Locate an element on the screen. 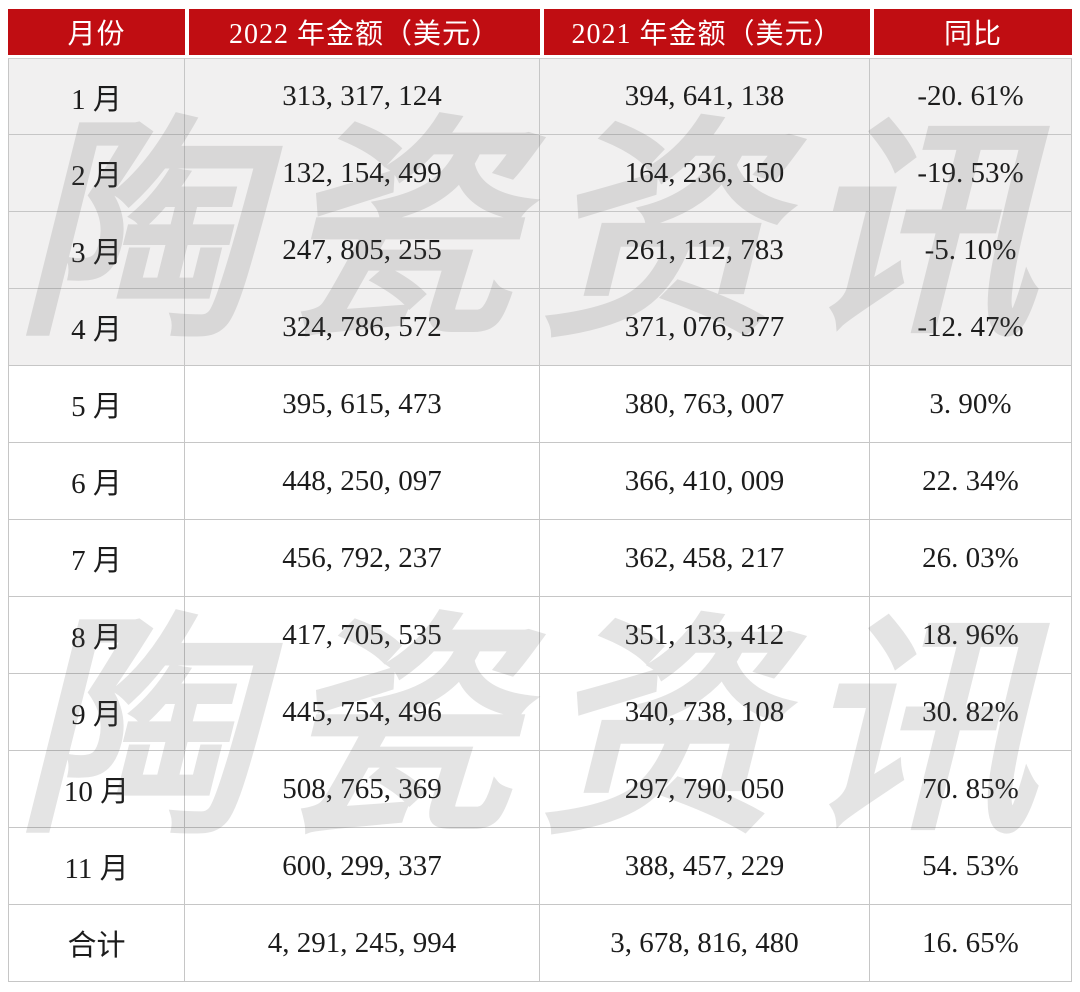  amount-2022-cell: 132, 154, 499 is located at coordinates (362, 173).